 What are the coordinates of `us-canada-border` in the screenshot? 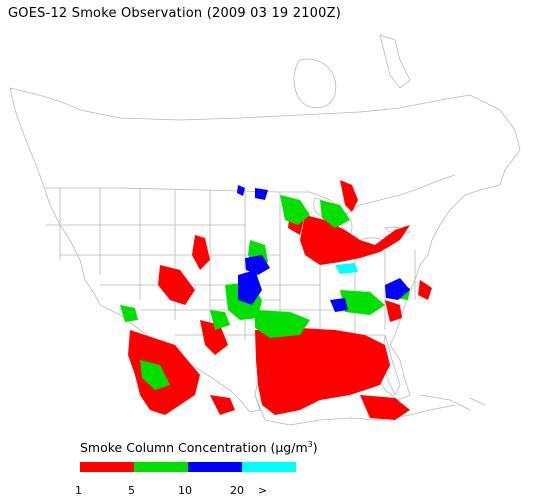 It's located at (250, 195).